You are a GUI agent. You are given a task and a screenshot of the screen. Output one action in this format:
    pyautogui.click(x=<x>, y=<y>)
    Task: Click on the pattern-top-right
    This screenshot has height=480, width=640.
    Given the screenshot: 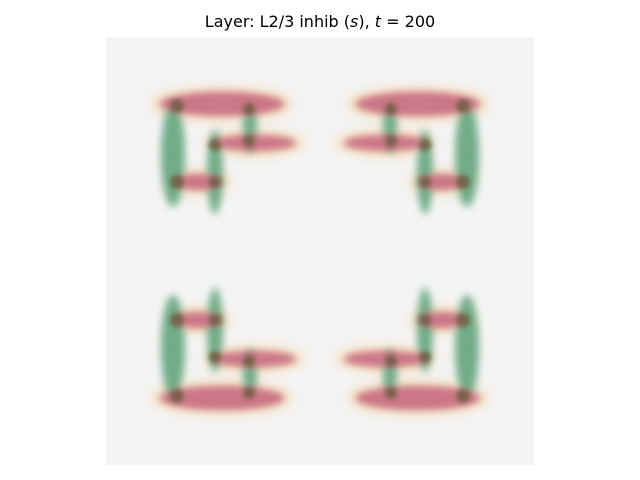 What is the action you would take?
    pyautogui.click(x=412, y=151)
    